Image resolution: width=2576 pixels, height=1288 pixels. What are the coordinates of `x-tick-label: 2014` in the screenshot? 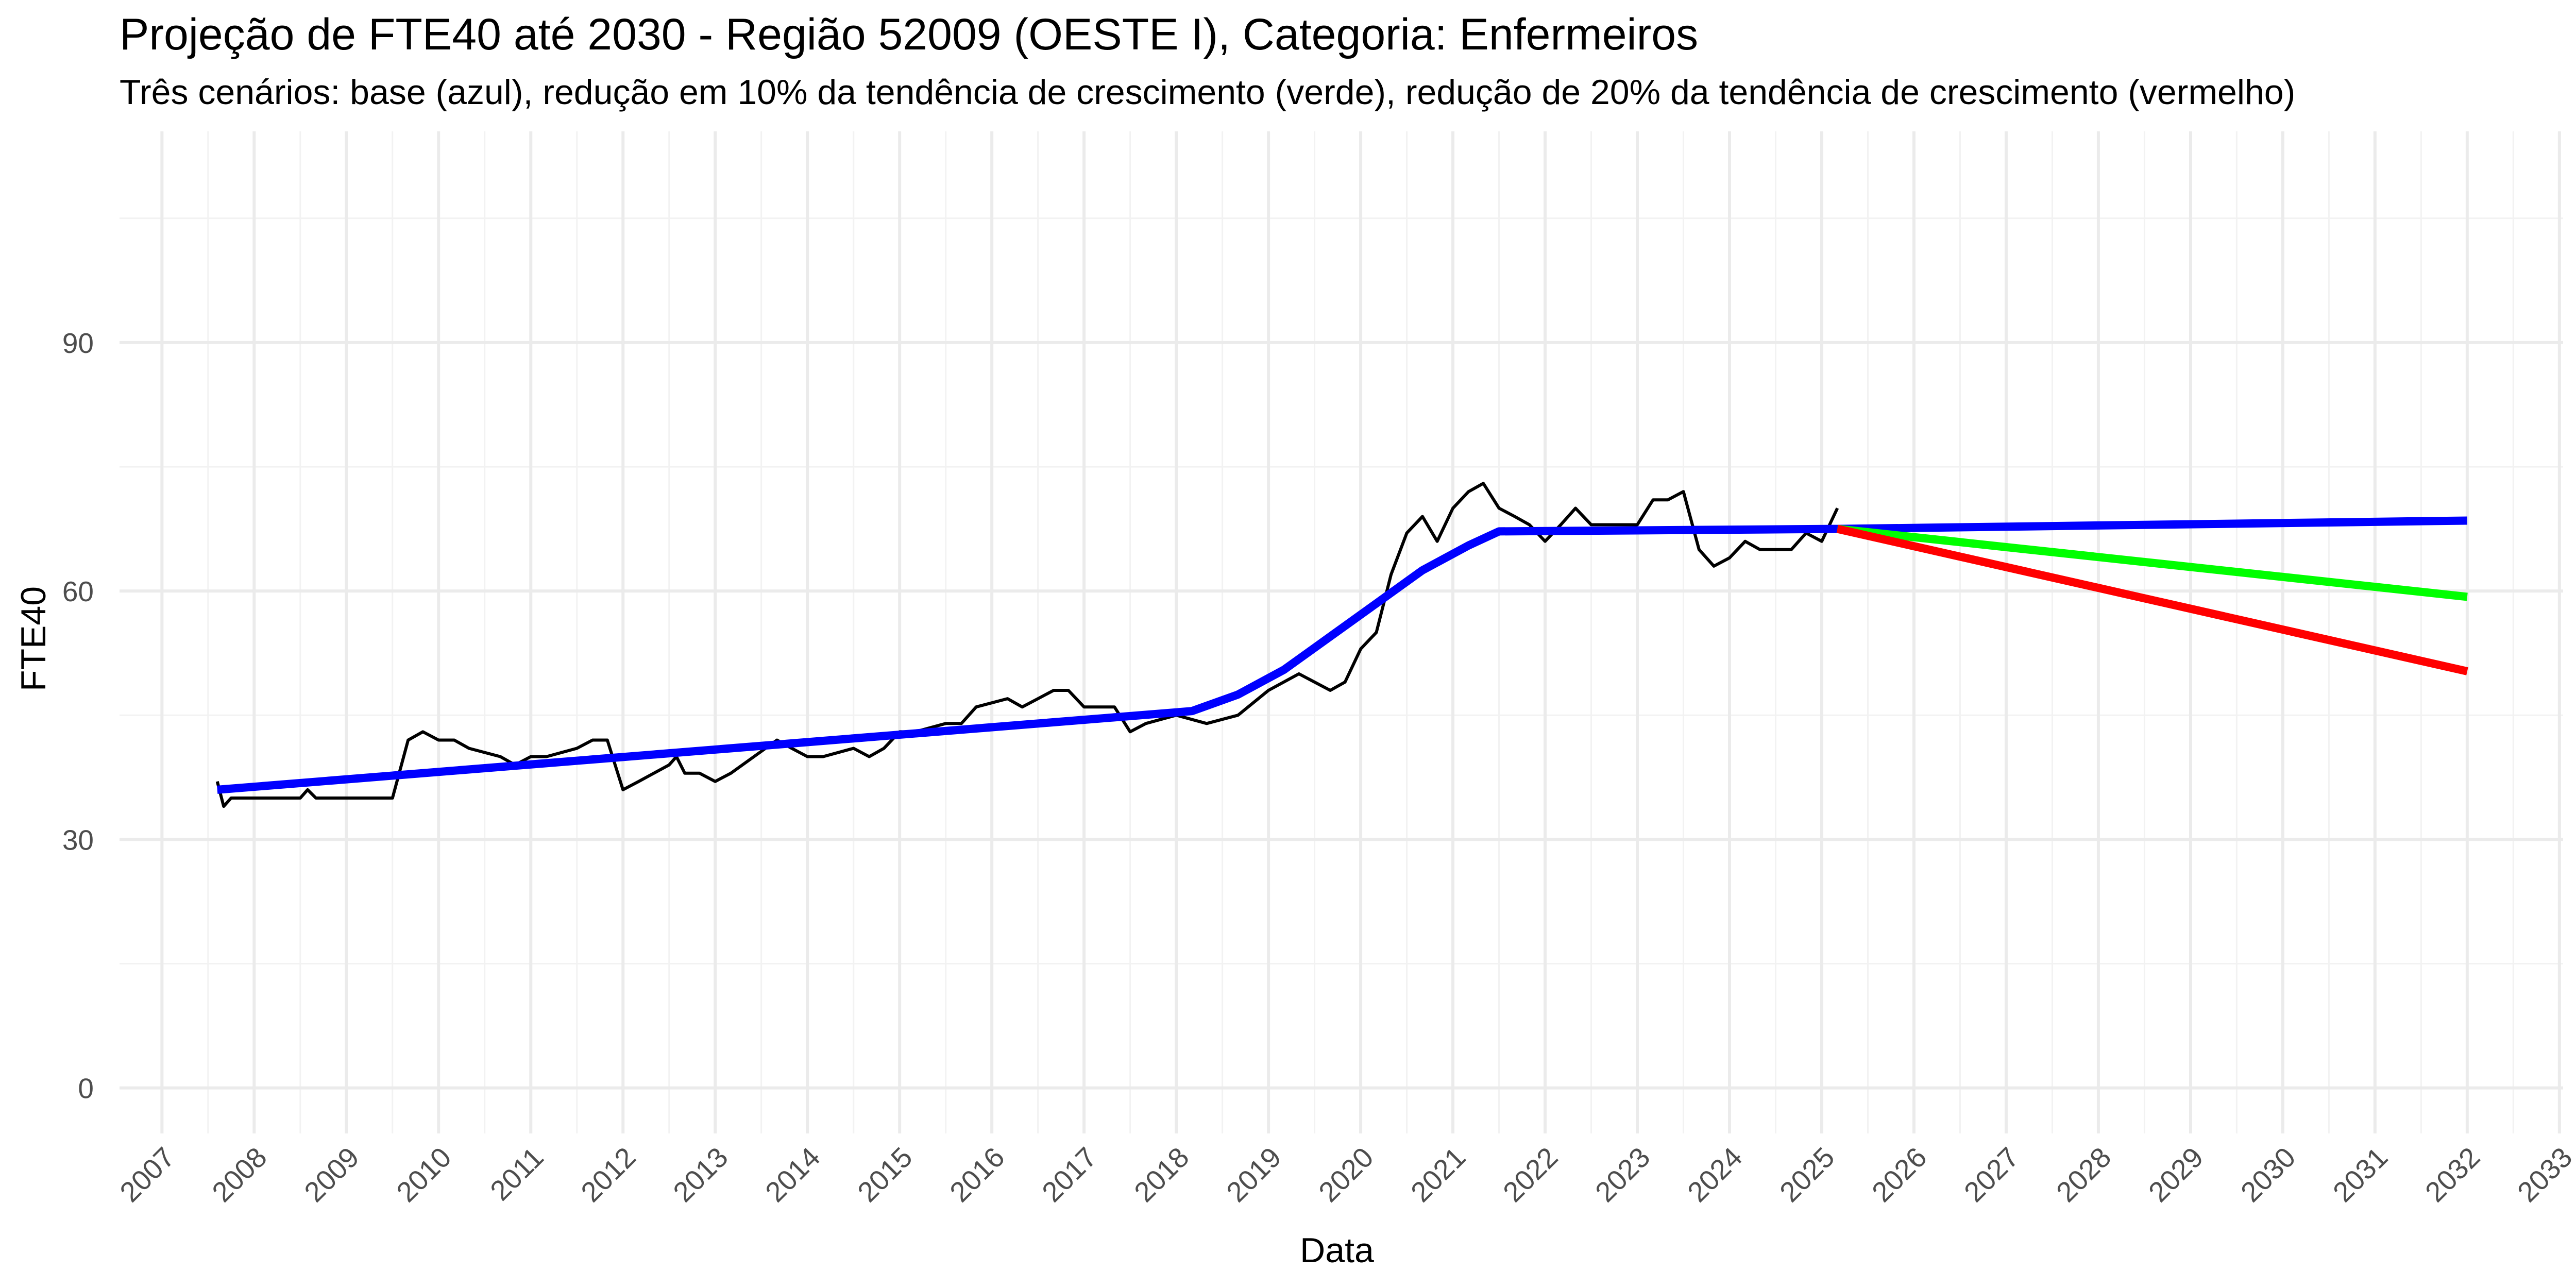 It's located at (792, 1174).